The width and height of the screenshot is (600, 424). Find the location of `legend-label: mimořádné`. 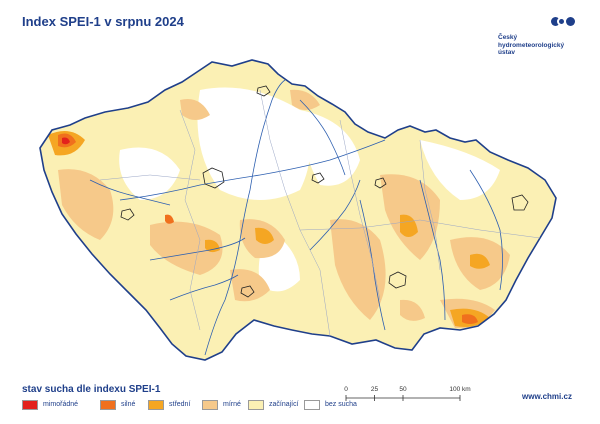

legend-label: mimořádné is located at coordinates (61, 404).